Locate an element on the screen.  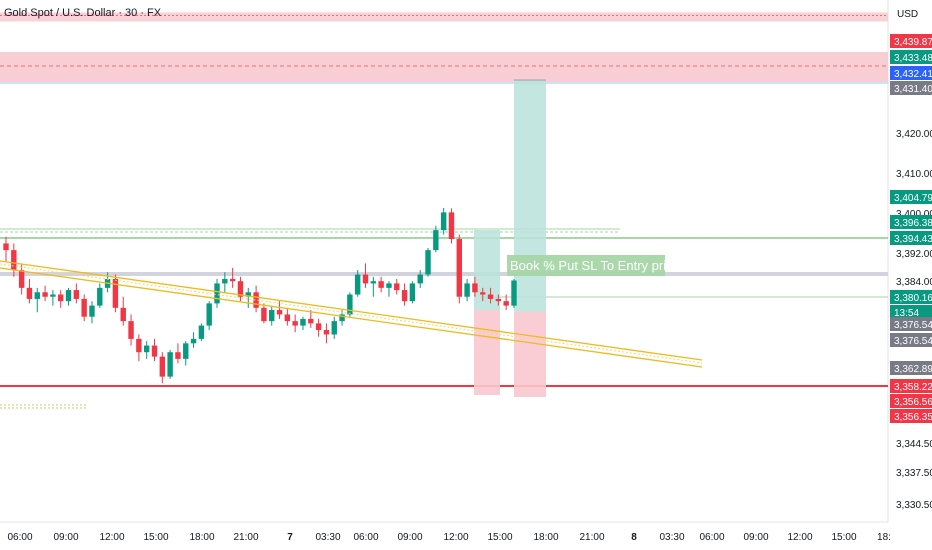
grey-level-line is located at coordinates (444, 274).